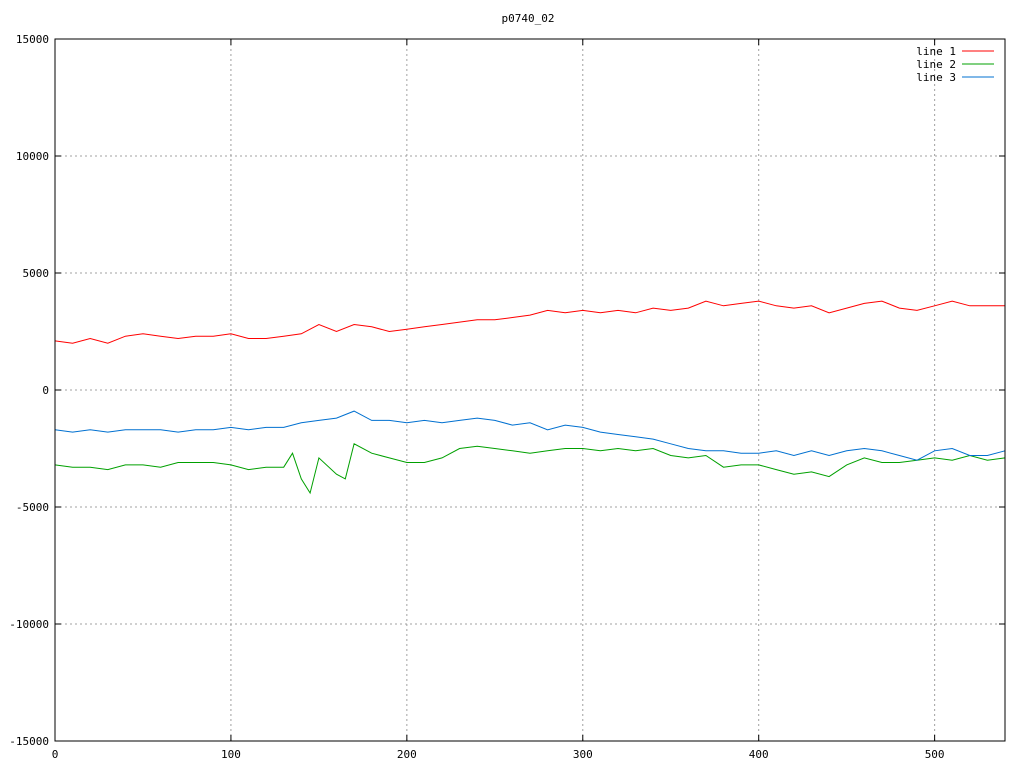  I want to click on x-tick-label: 300, so click(583, 754).